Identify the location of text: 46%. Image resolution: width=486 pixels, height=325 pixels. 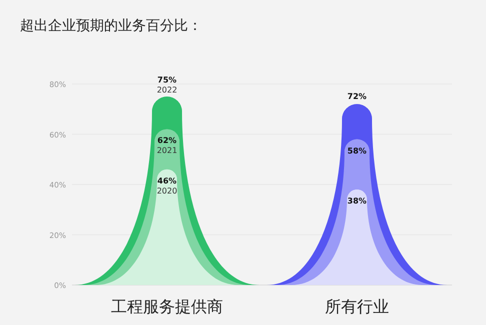
(167, 181).